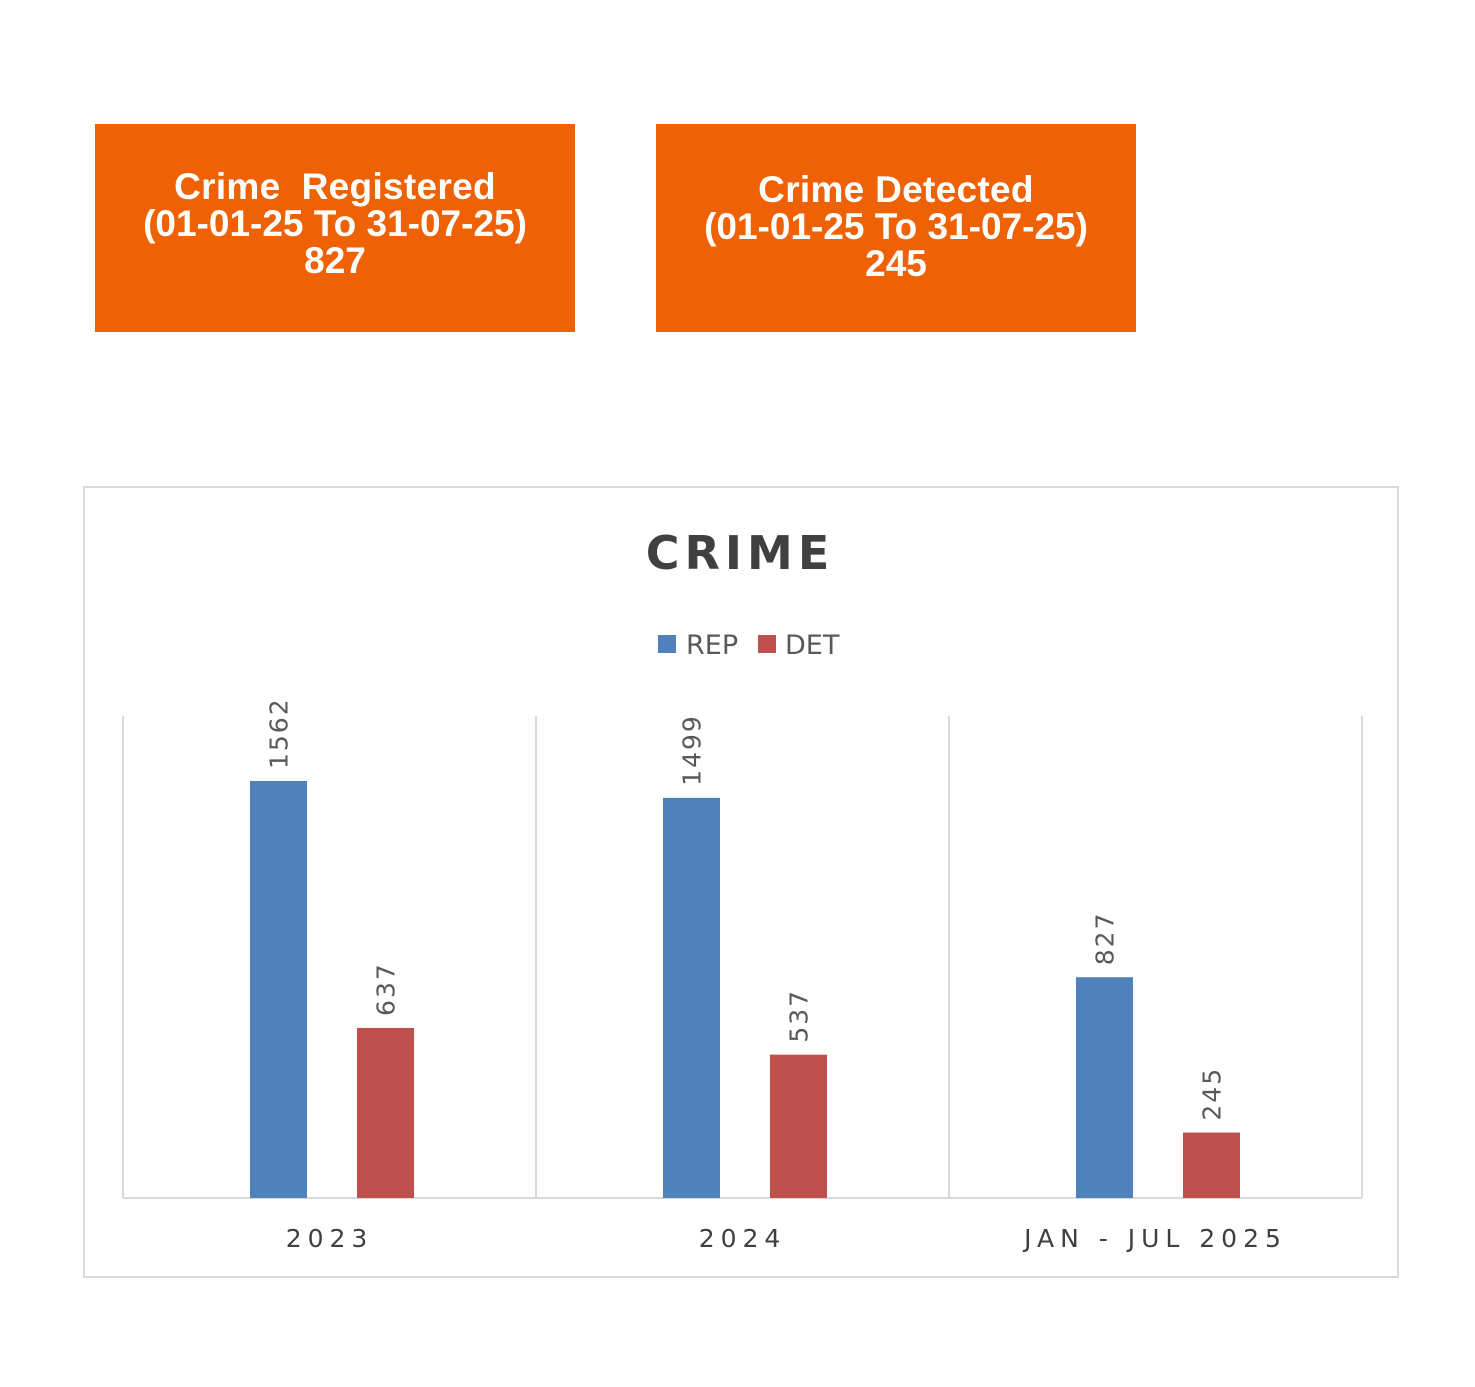 This screenshot has height=1387, width=1475. What do you see at coordinates (749, 645) in the screenshot?
I see `chart-legend: REP DET` at bounding box center [749, 645].